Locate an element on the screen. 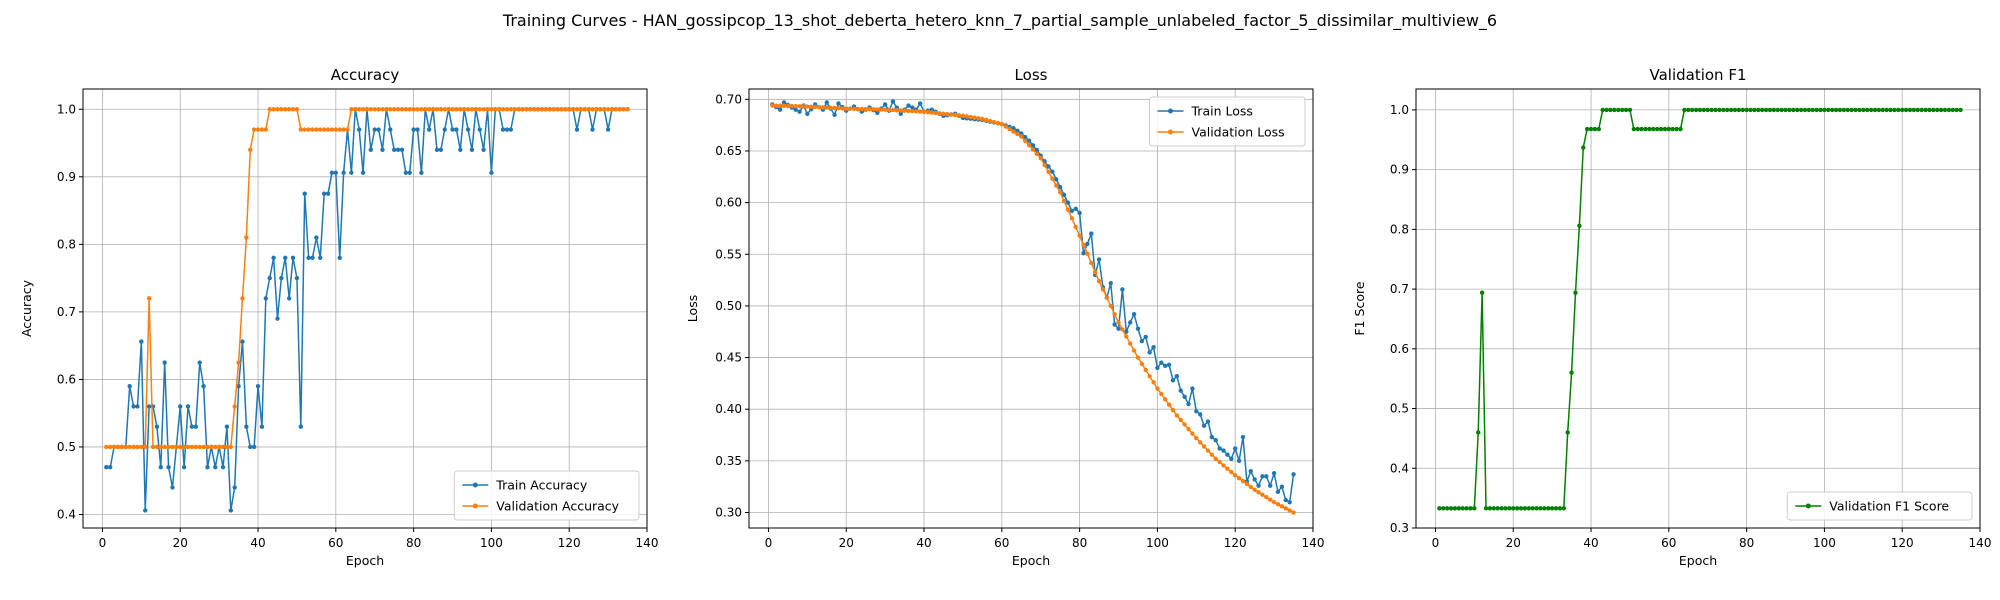 The image size is (2000, 600). y-tick-label: 0.55 is located at coordinates (728, 254).